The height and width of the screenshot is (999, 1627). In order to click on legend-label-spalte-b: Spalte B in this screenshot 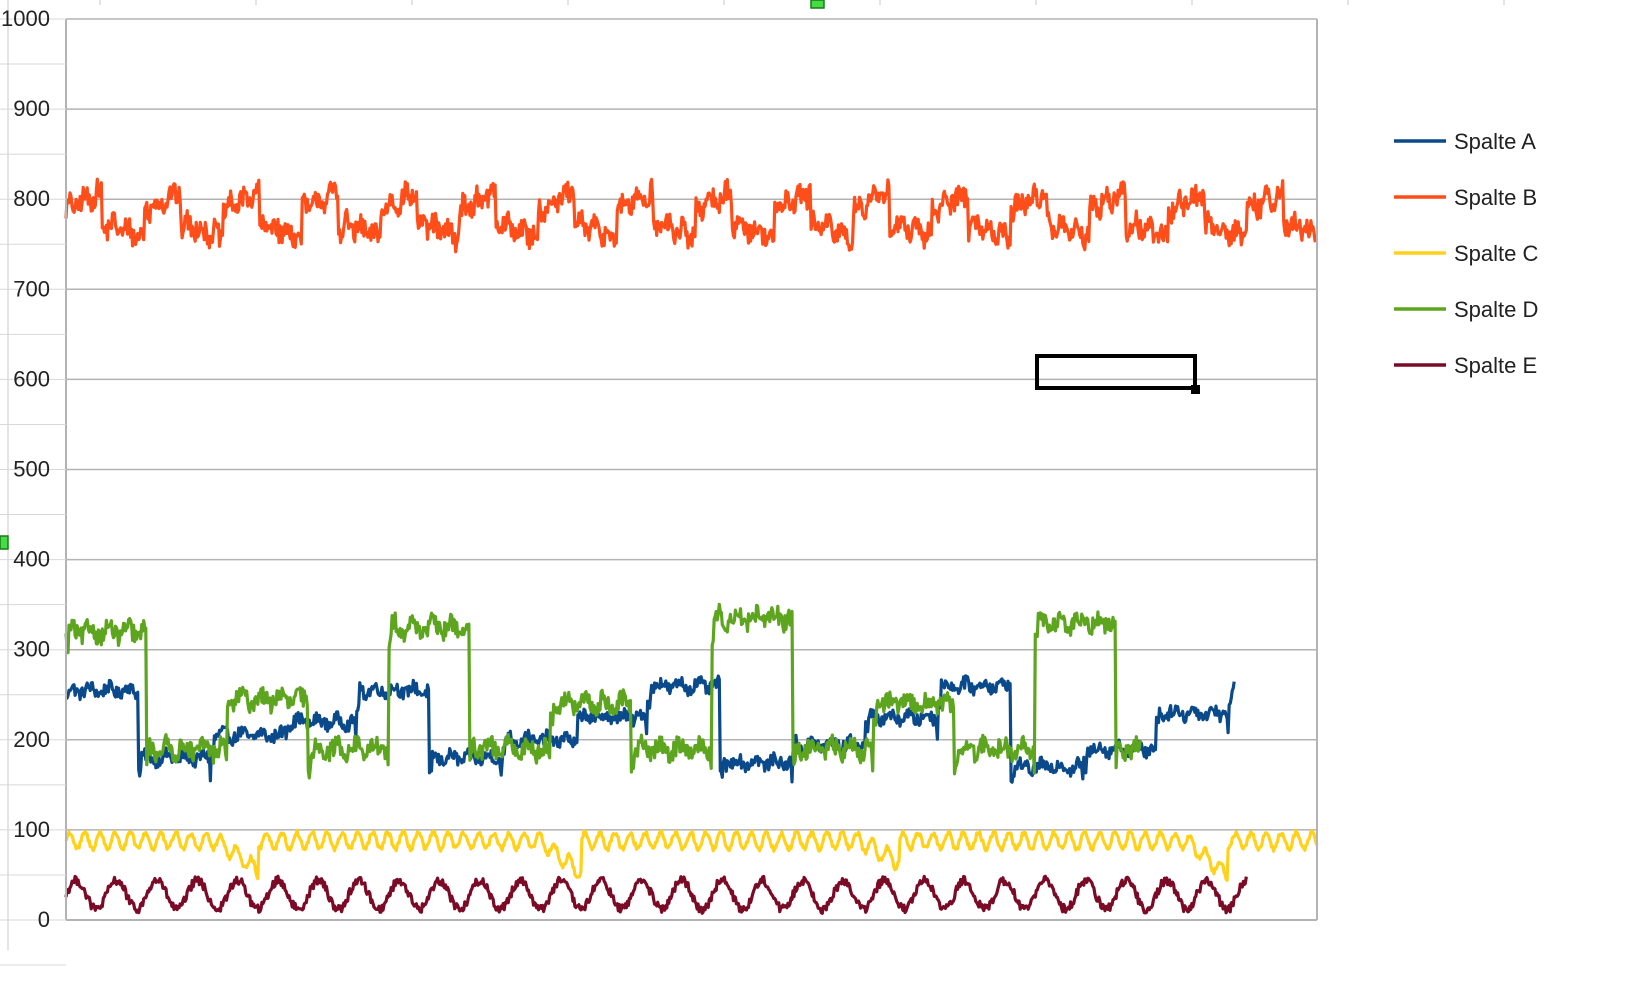, I will do `click(1495, 197)`.